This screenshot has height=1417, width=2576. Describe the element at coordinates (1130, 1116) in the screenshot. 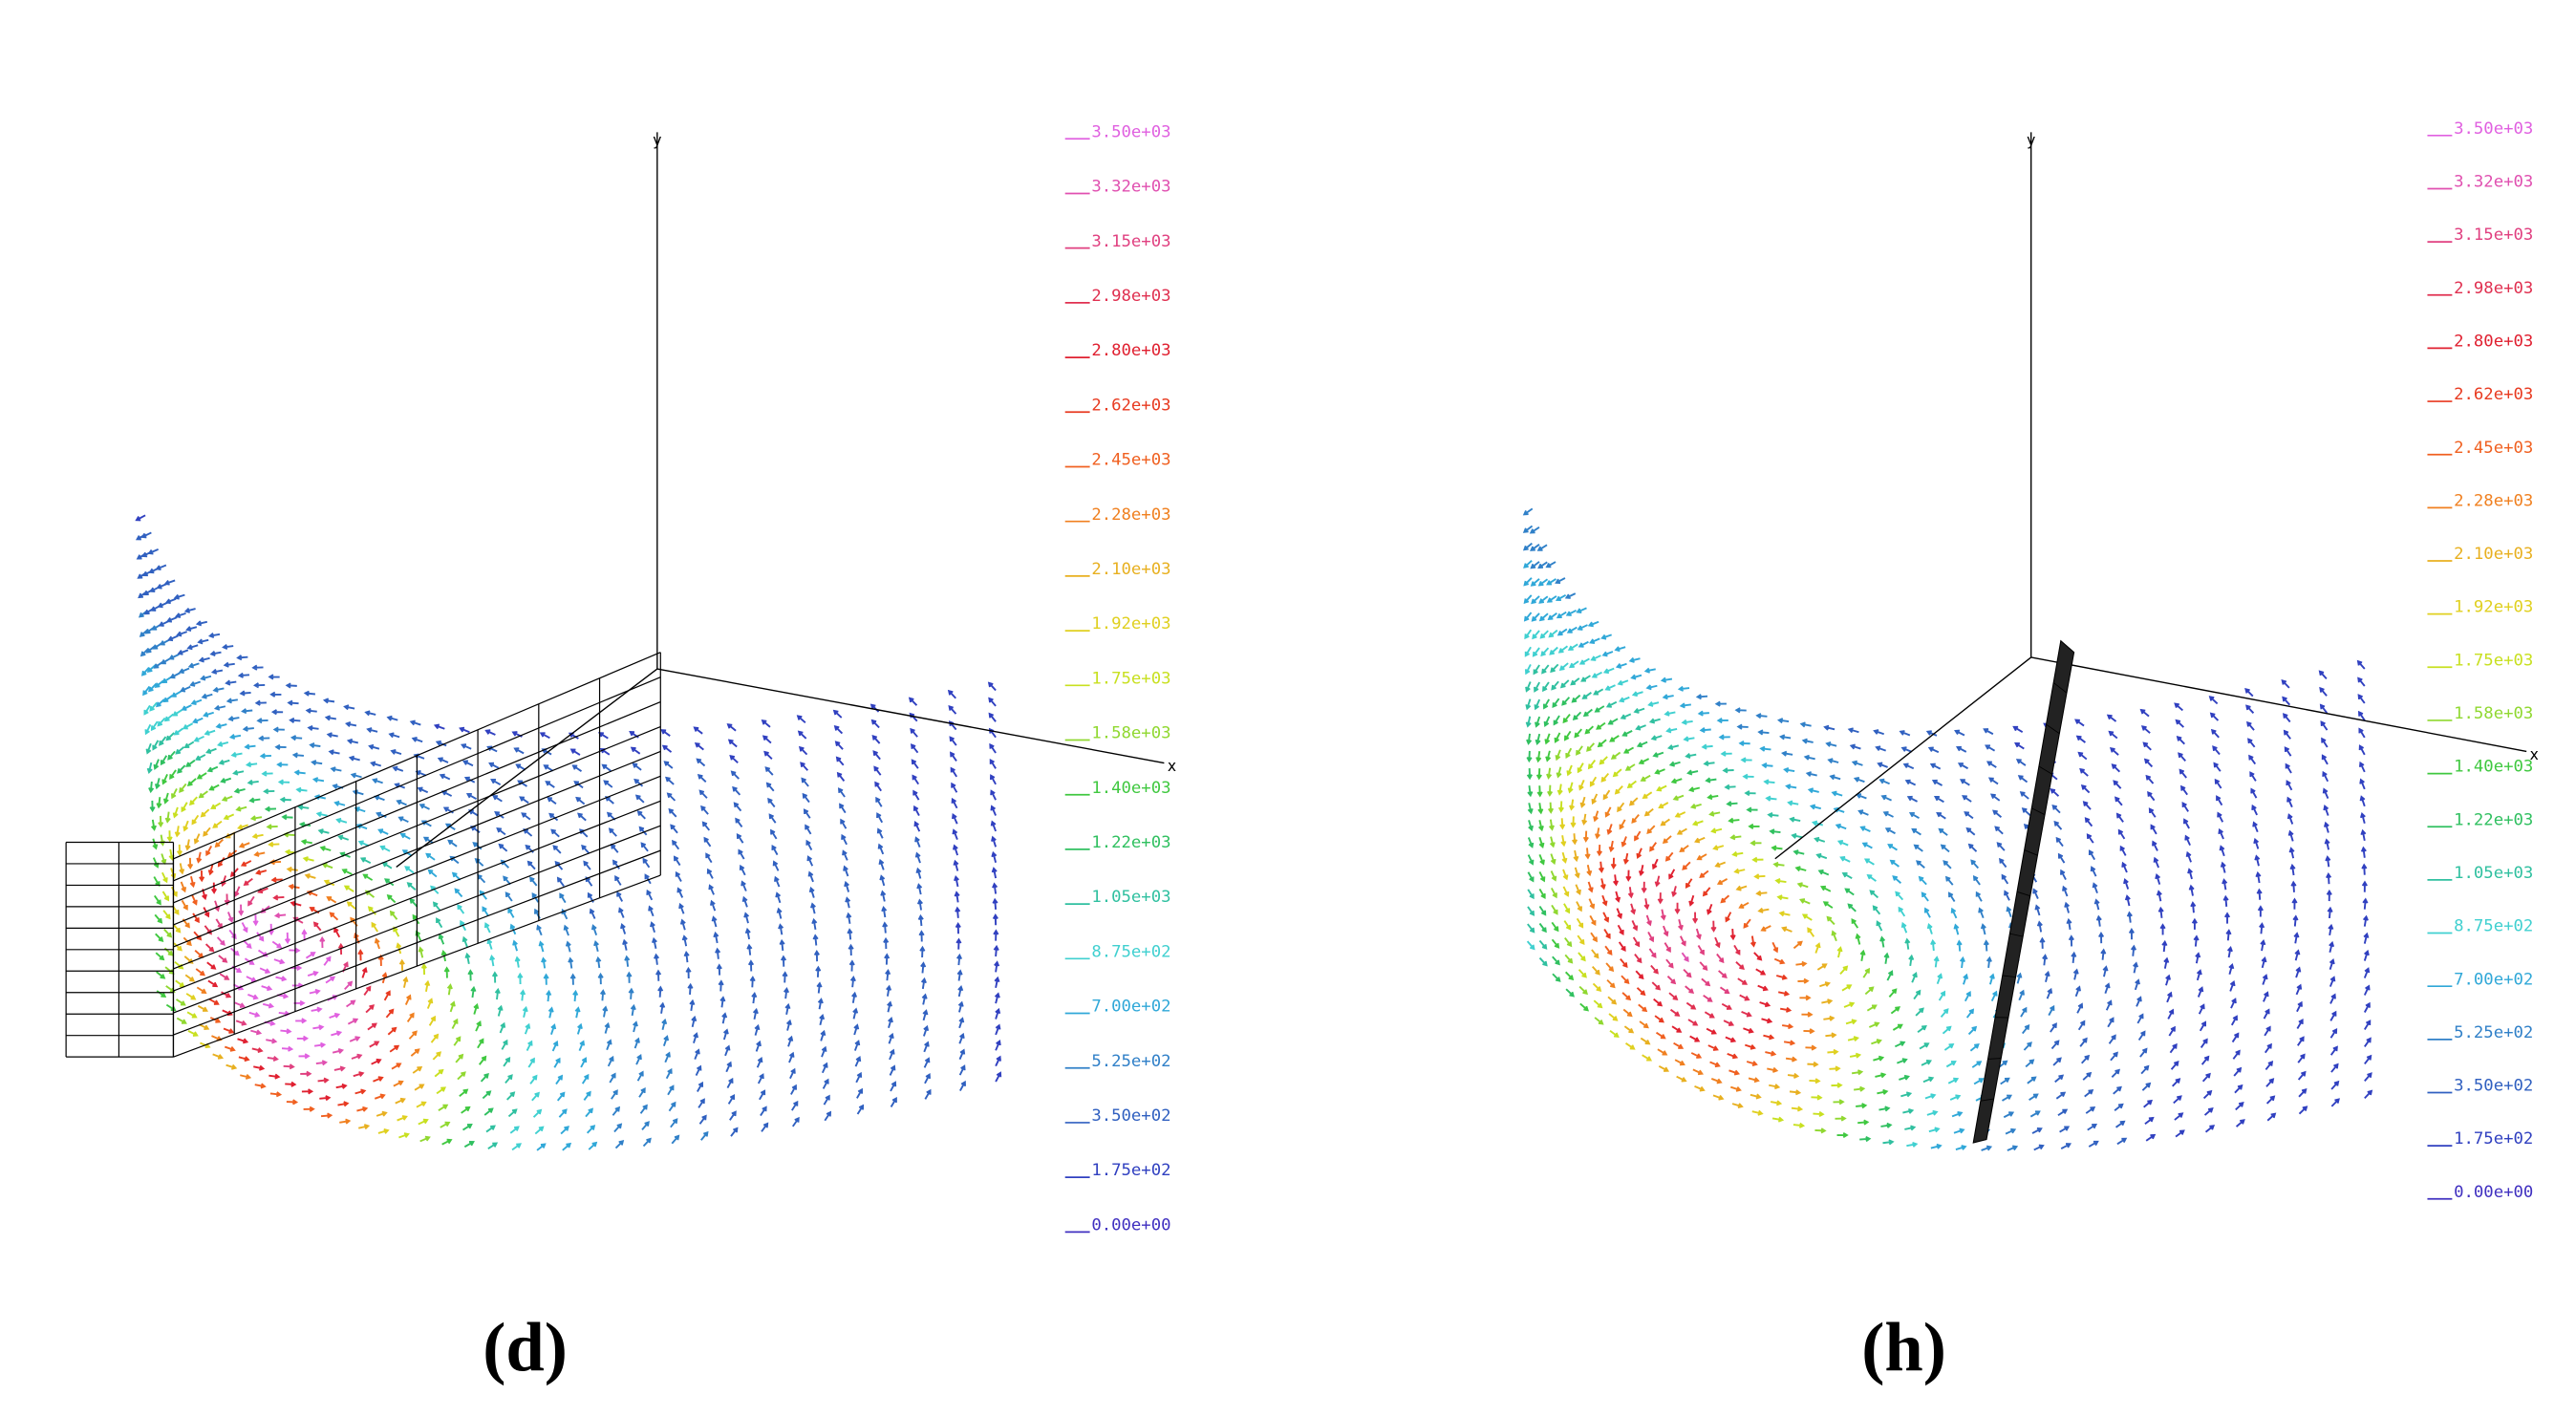

I see `legend-label: 3.50e+02` at that location.